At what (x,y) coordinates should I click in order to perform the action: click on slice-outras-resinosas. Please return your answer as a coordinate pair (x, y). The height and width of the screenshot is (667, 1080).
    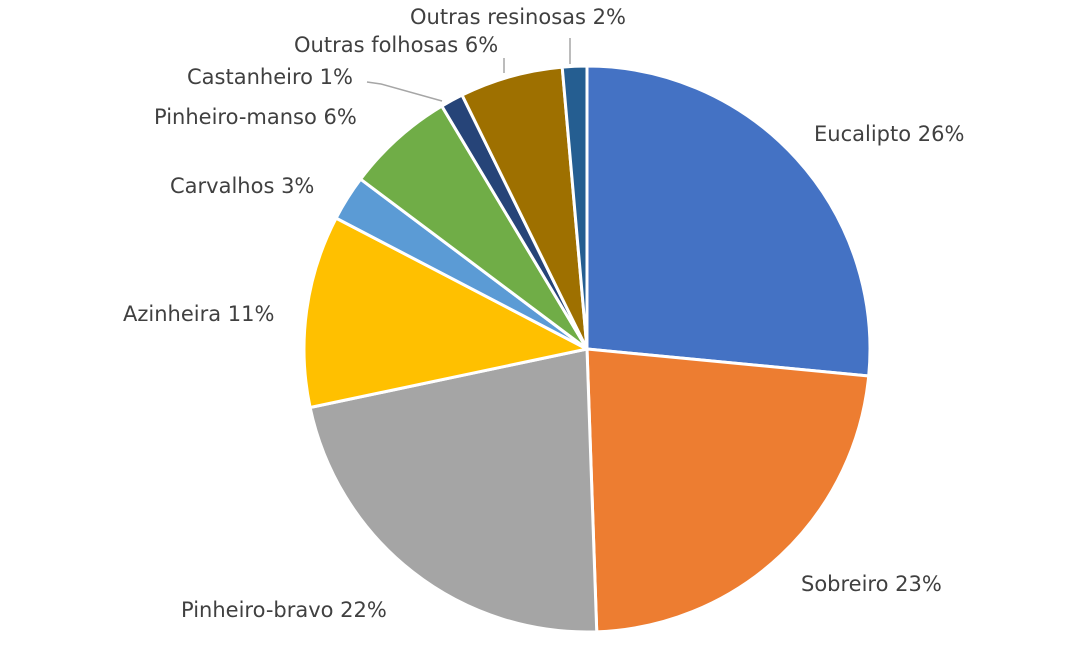
    Looking at the image, I should click on (574, 207).